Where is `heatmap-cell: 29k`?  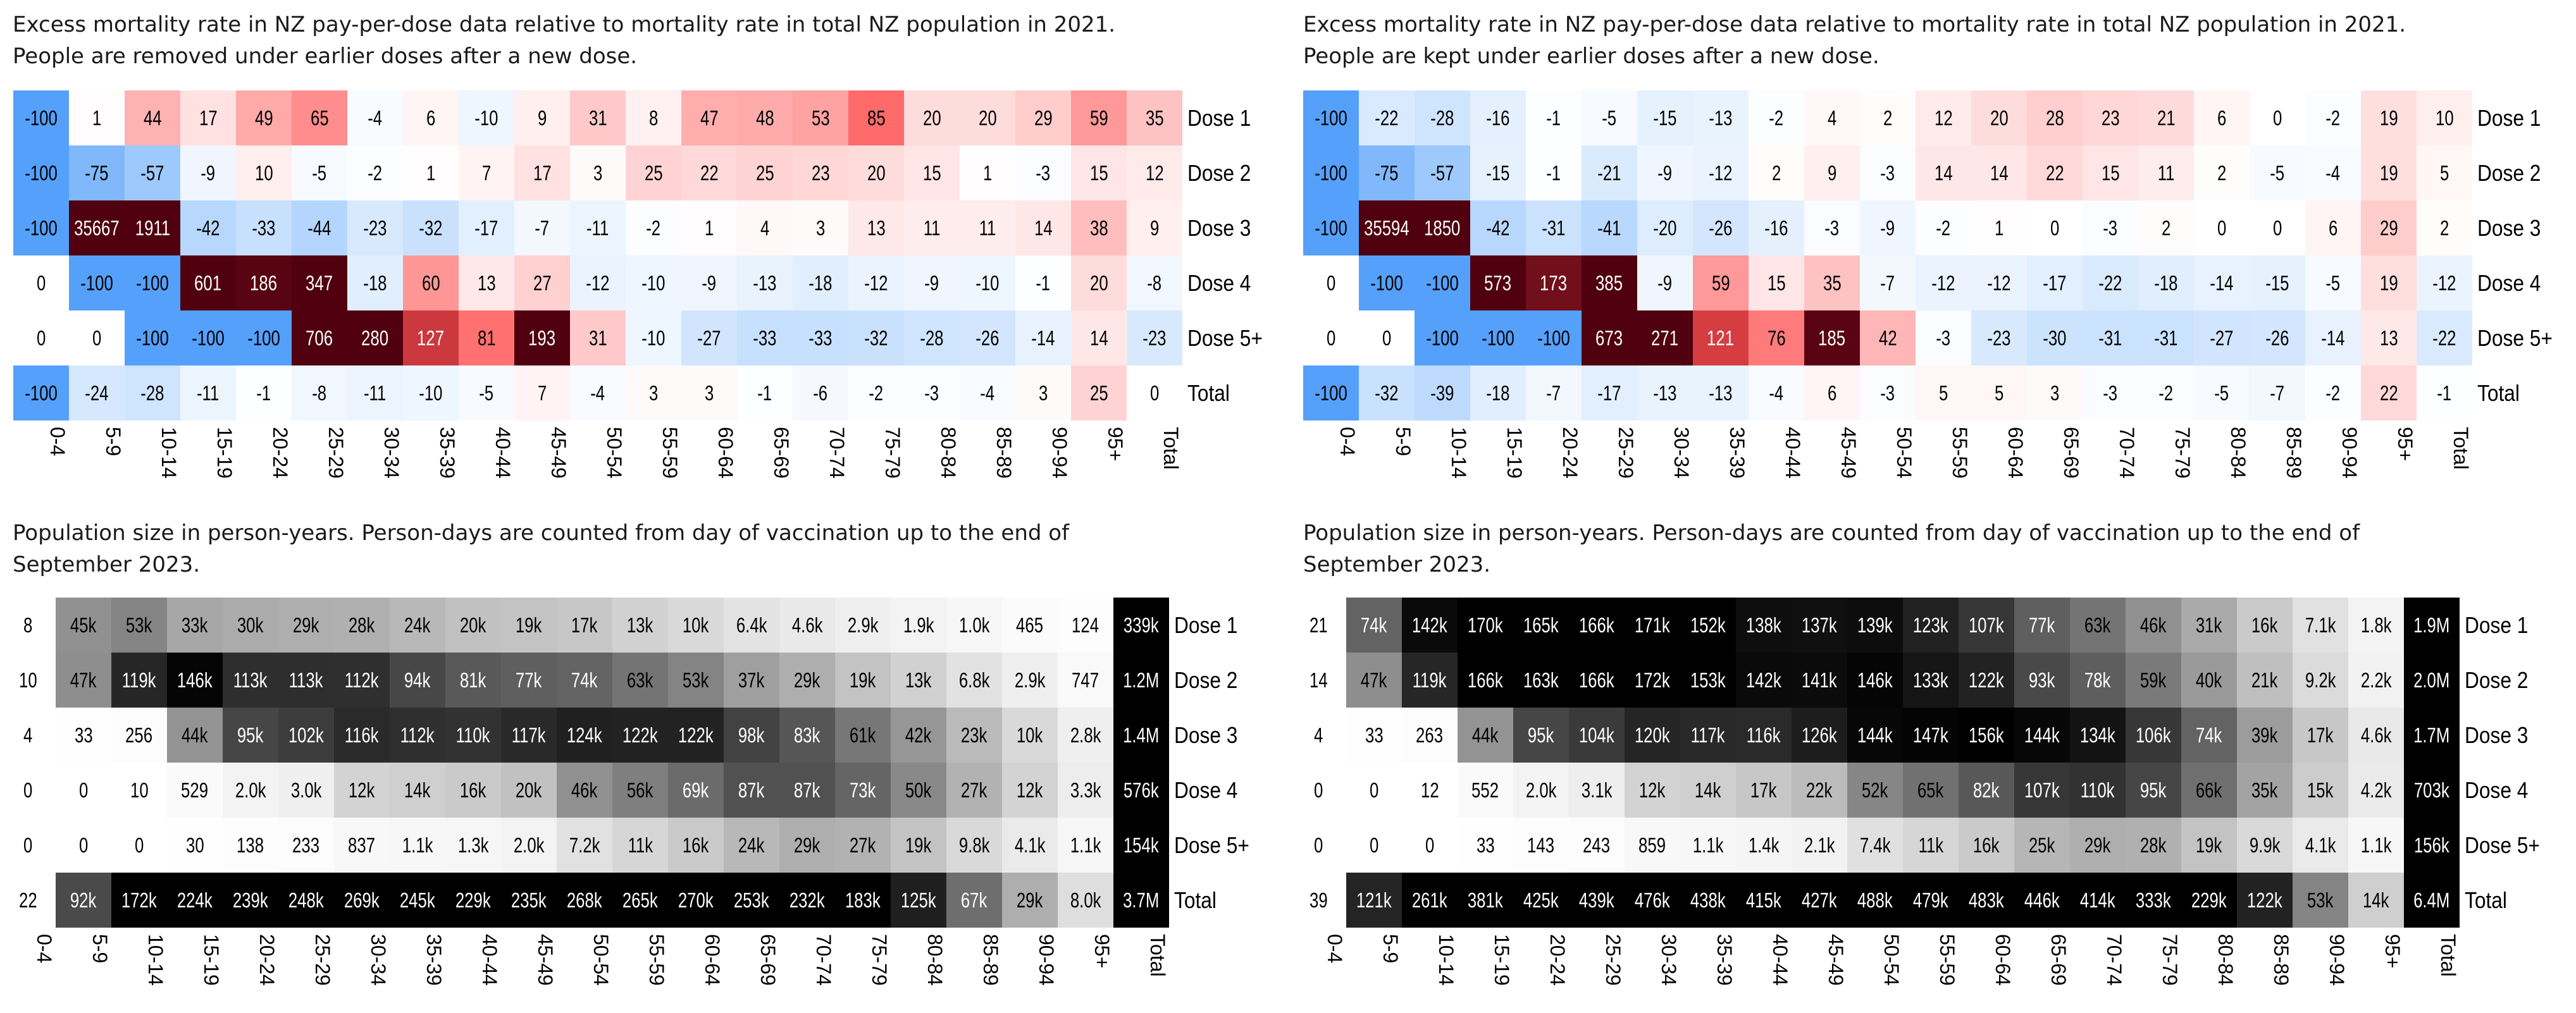 heatmap-cell: 29k is located at coordinates (807, 680).